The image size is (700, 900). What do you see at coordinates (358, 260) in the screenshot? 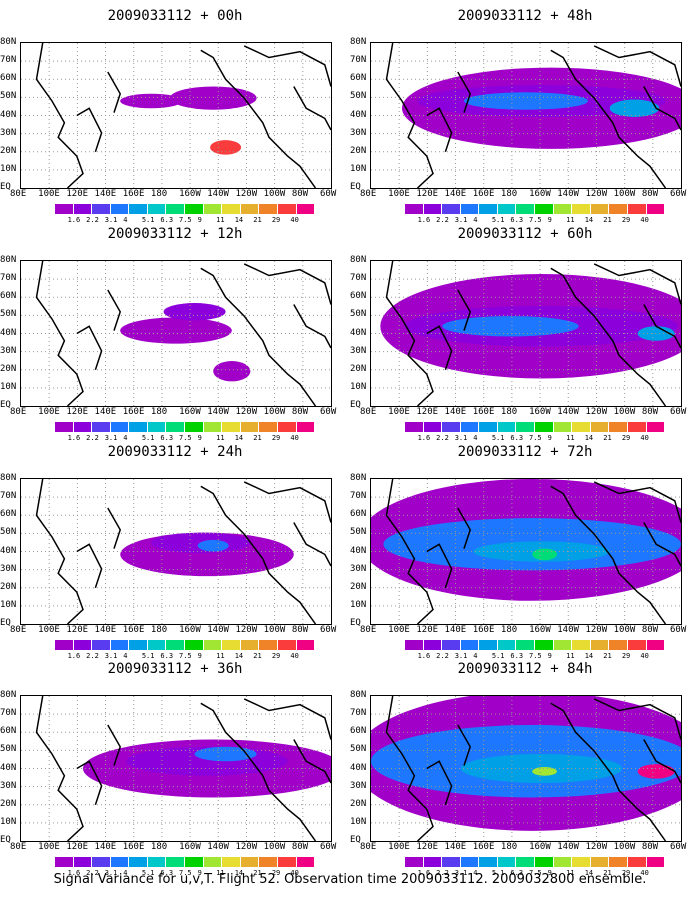
I see `y-tick-label: 80N` at bounding box center [358, 260].